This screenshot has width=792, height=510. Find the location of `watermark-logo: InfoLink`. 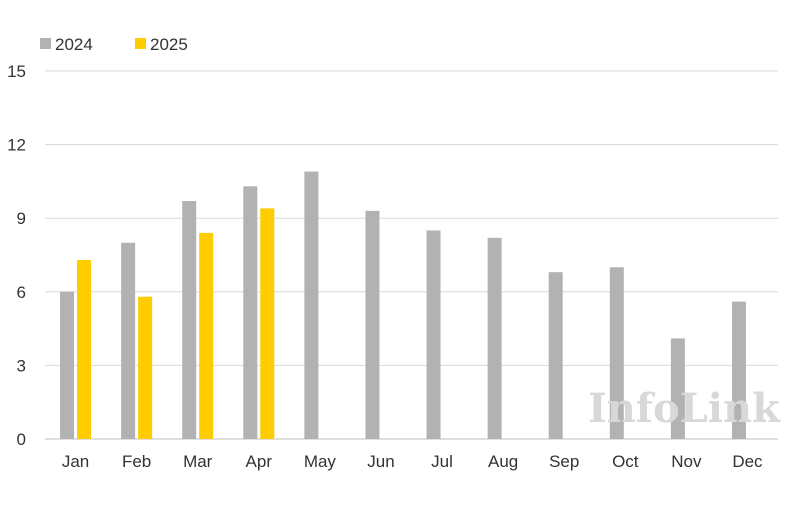

watermark-logo: InfoLink is located at coordinates (684, 408).